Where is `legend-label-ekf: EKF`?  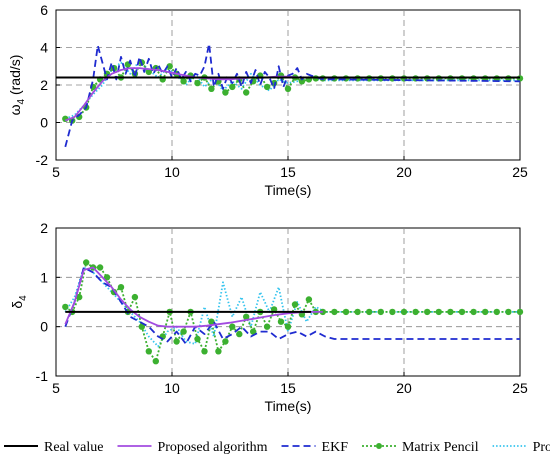
legend-label-ekf: EKF is located at coordinates (335, 447).